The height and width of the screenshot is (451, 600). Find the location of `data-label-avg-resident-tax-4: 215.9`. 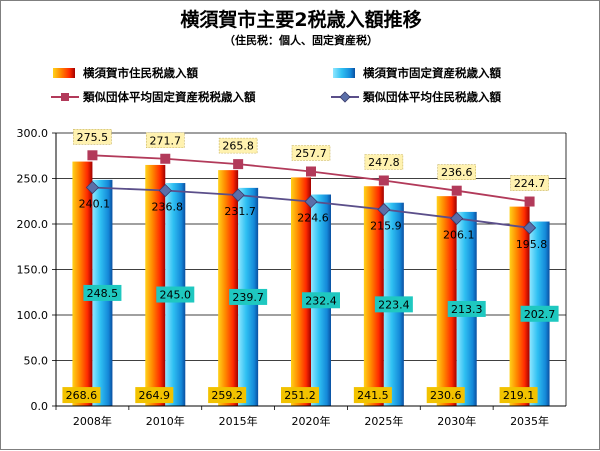

data-label-avg-resident-tax-4: 215.9 is located at coordinates (386, 226).